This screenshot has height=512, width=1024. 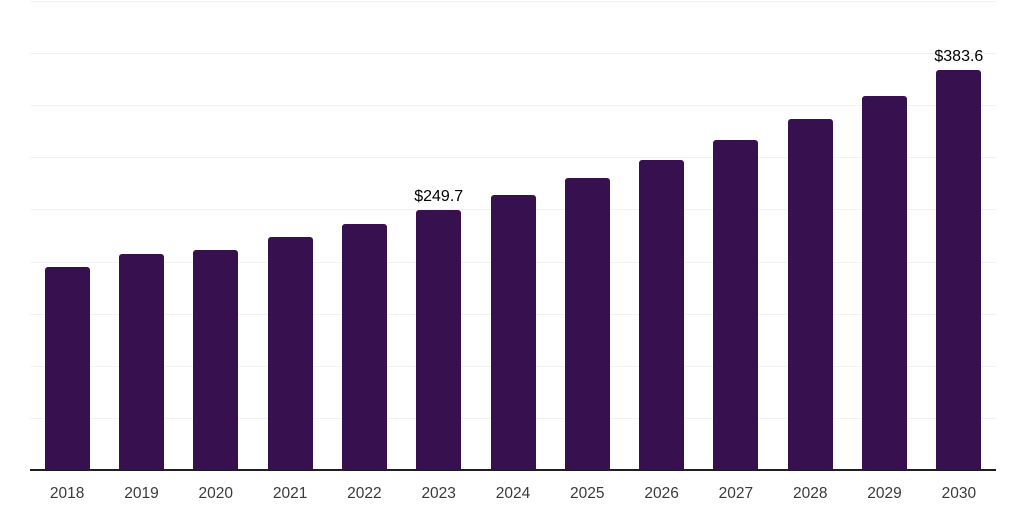 I want to click on x-tick-label-2030: 2030, so click(x=959, y=493).